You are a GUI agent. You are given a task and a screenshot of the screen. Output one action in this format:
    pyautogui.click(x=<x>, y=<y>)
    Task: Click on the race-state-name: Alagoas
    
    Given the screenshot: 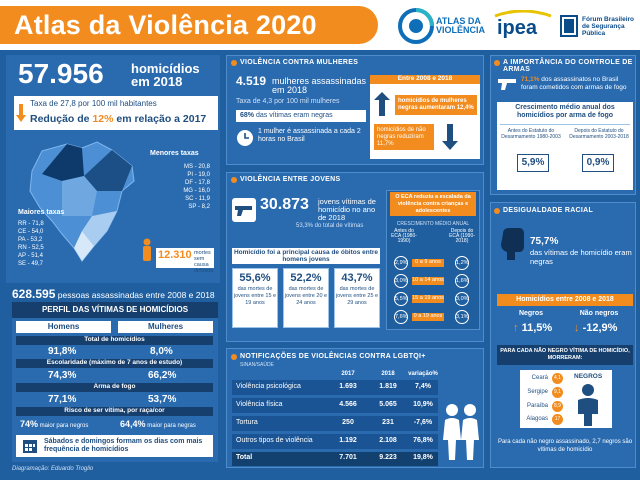 What is the action you would take?
    pyautogui.click(x=537, y=419)
    